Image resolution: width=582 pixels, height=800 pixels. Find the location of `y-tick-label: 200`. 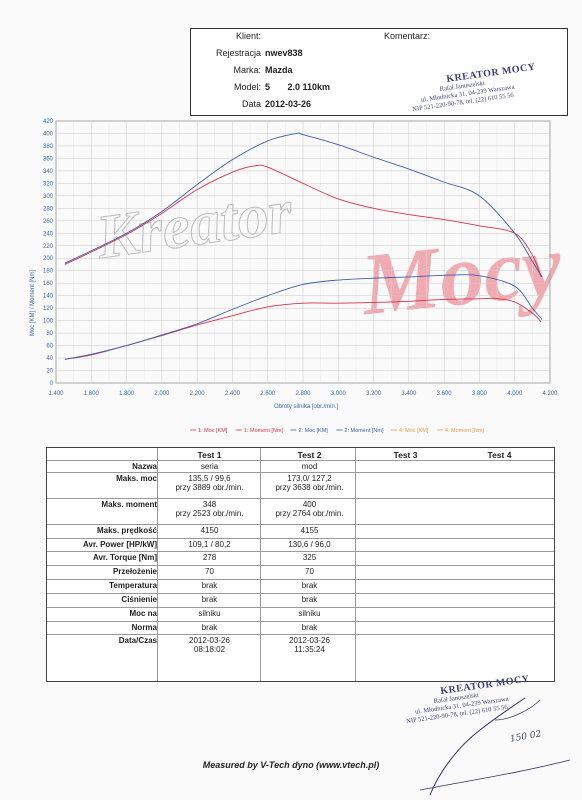

y-tick-label: 200 is located at coordinates (48, 259).